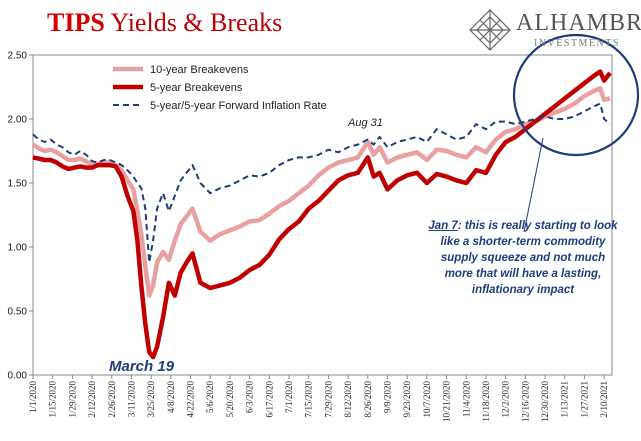 The width and height of the screenshot is (641, 441). What do you see at coordinates (18, 376) in the screenshot?
I see `y-tick-label: 0.00` at bounding box center [18, 376].